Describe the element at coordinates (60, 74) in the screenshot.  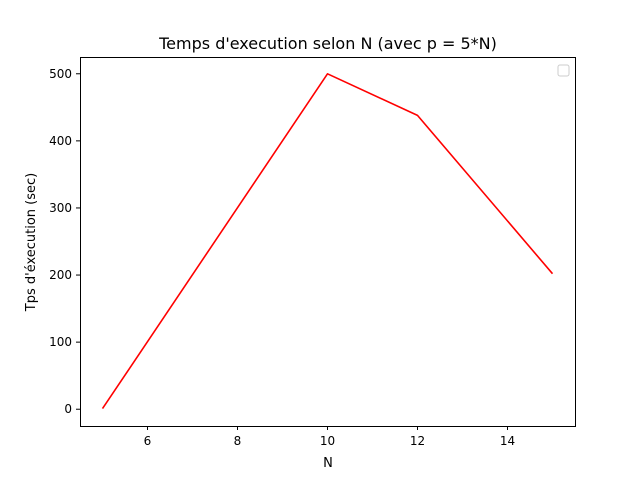
I see `y-tick-label: 500` at that location.